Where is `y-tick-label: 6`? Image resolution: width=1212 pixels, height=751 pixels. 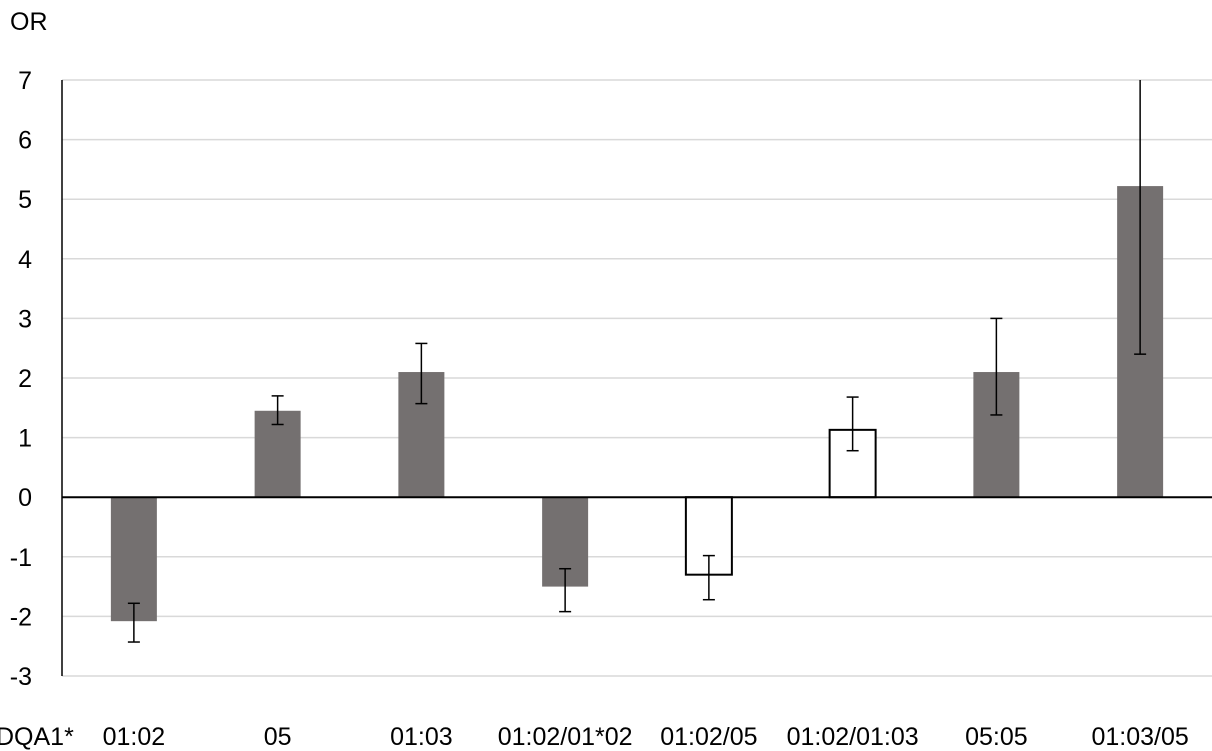 y-tick-label: 6 is located at coordinates (25, 141).